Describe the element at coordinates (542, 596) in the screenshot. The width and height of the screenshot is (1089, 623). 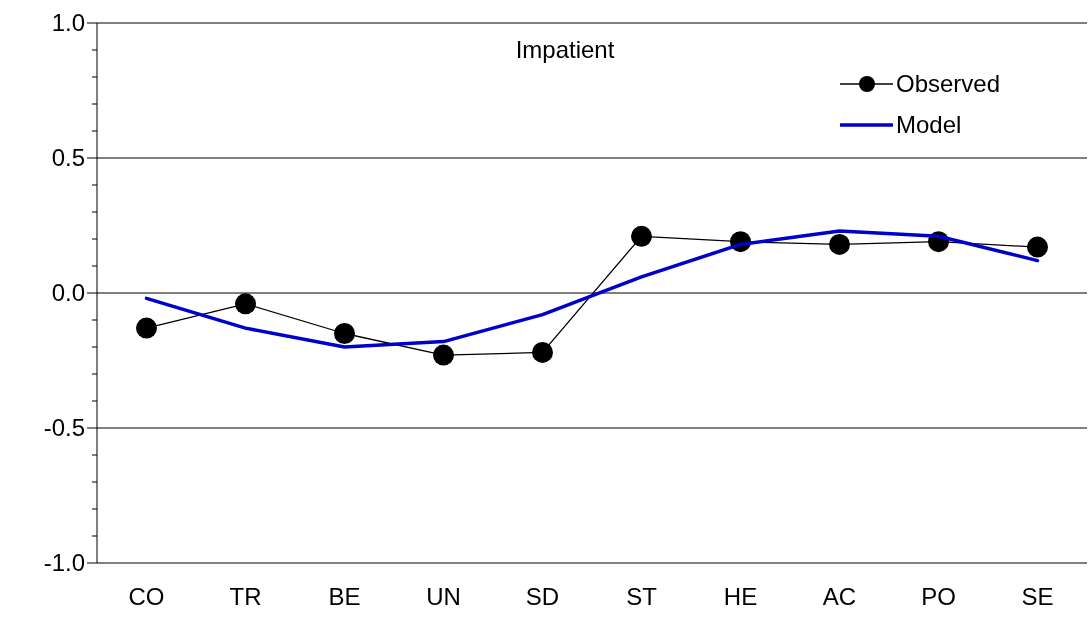
I see `x-tick-label: SD` at that location.